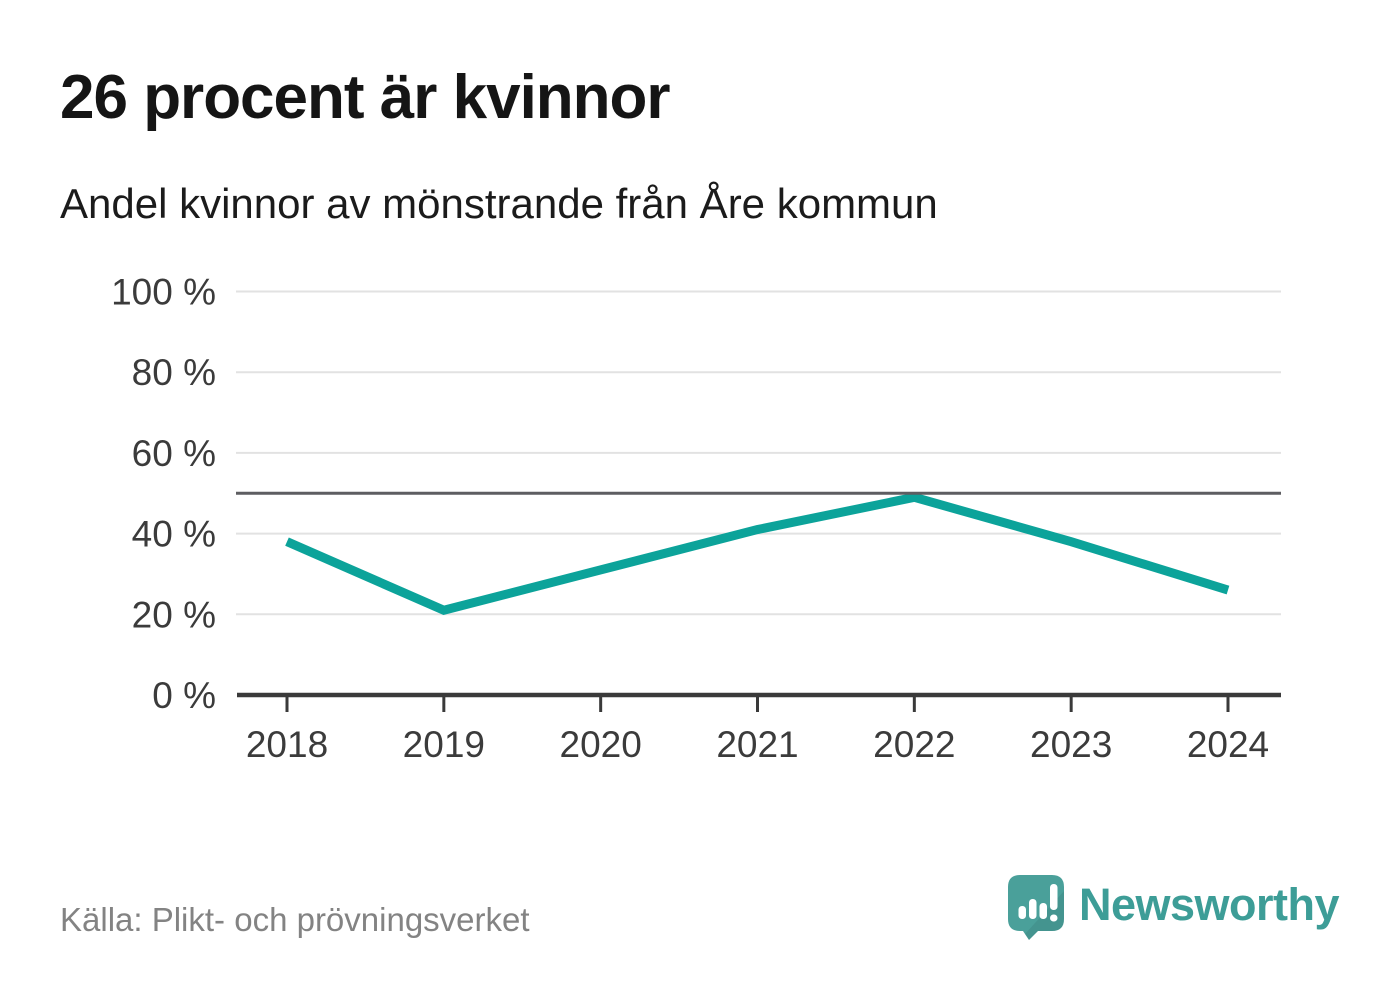 Image resolution: width=1382 pixels, height=999 pixels. Describe the element at coordinates (287, 744) in the screenshot. I see `x-tick-label: 2018` at that location.